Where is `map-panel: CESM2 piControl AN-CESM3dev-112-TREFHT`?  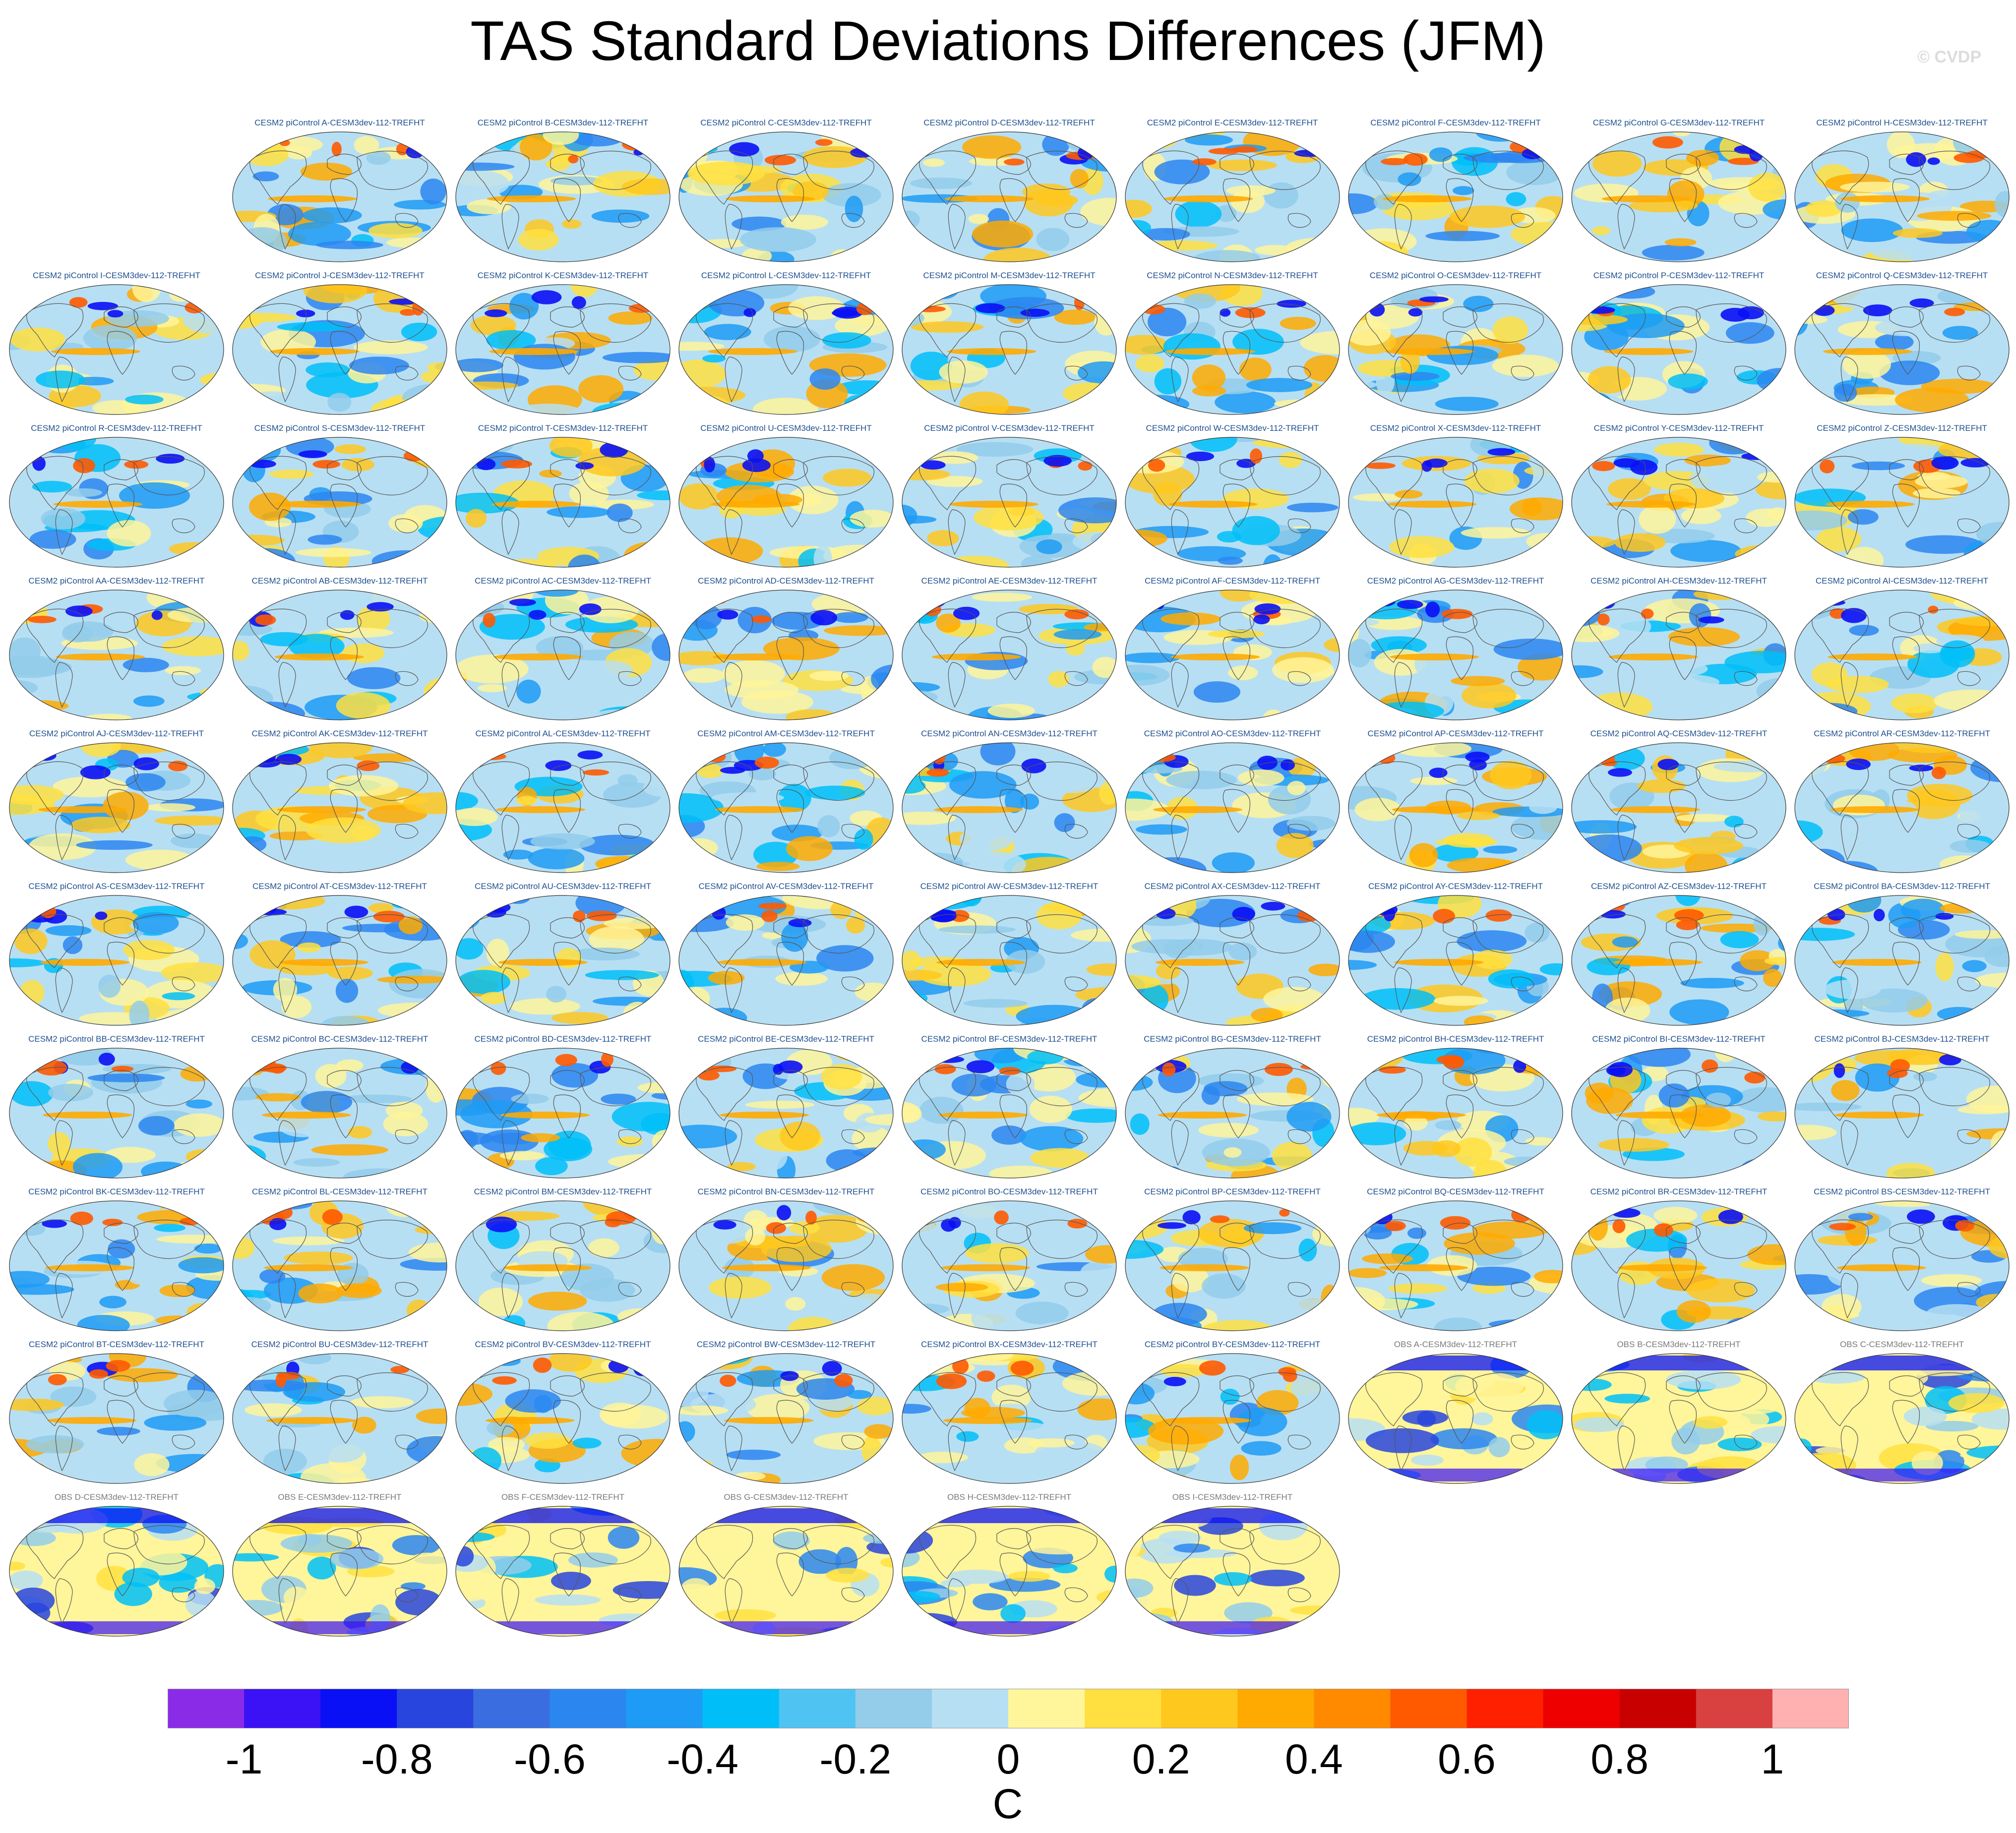
map-panel: CESM2 piControl AN-CESM3dev-112-TREFHT is located at coordinates (1009, 802).